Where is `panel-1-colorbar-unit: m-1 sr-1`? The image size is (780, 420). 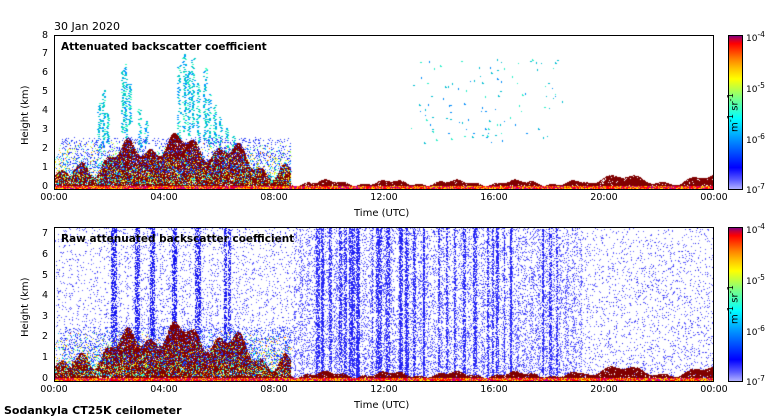
panel-1-colorbar-unit: m-1 sr-1 is located at coordinates (733, 112).